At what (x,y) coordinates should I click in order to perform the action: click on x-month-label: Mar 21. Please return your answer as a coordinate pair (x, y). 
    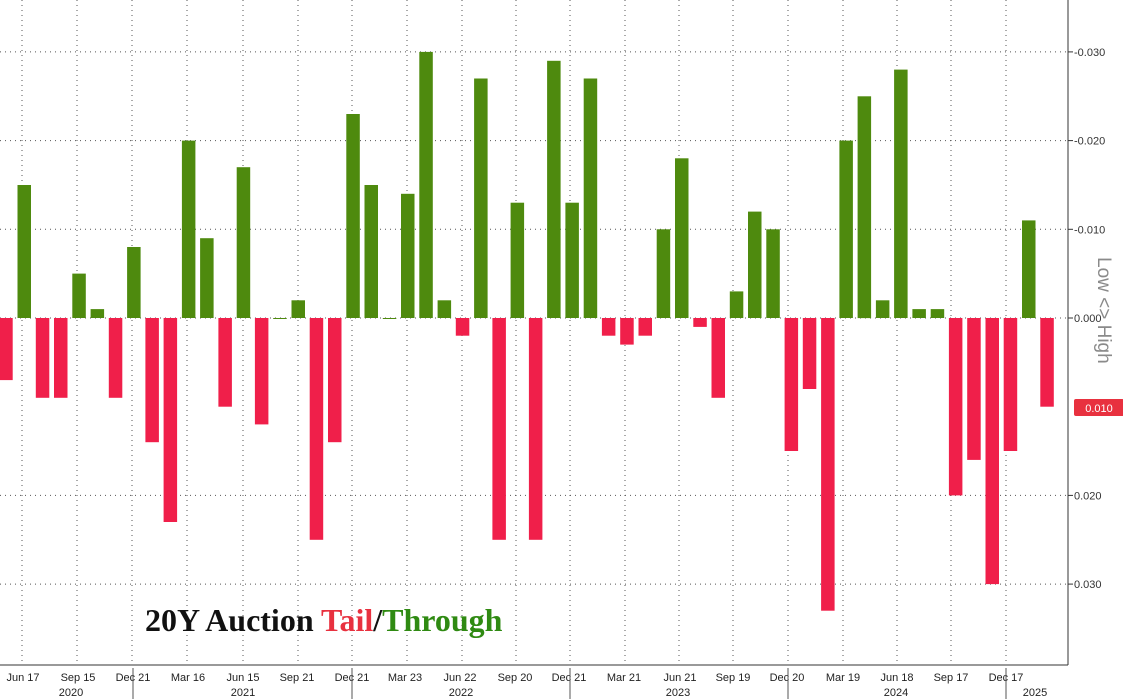
    Looking at the image, I should click on (624, 678).